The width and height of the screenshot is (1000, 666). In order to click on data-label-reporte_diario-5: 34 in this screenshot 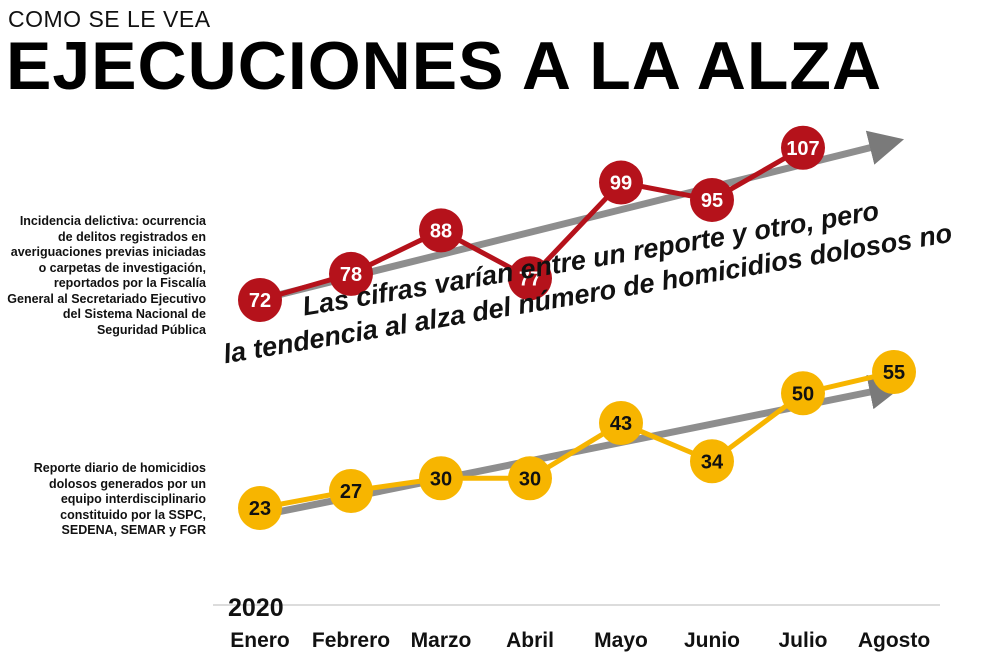, I will do `click(712, 462)`.